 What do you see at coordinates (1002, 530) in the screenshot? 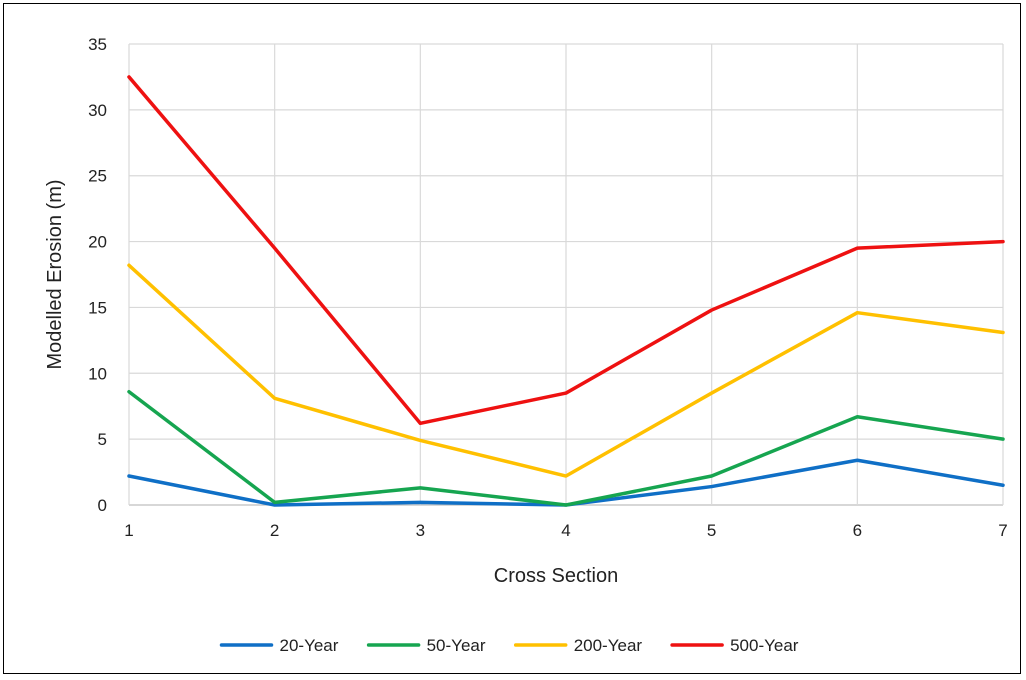
I see `x-tick-label: 7` at bounding box center [1002, 530].